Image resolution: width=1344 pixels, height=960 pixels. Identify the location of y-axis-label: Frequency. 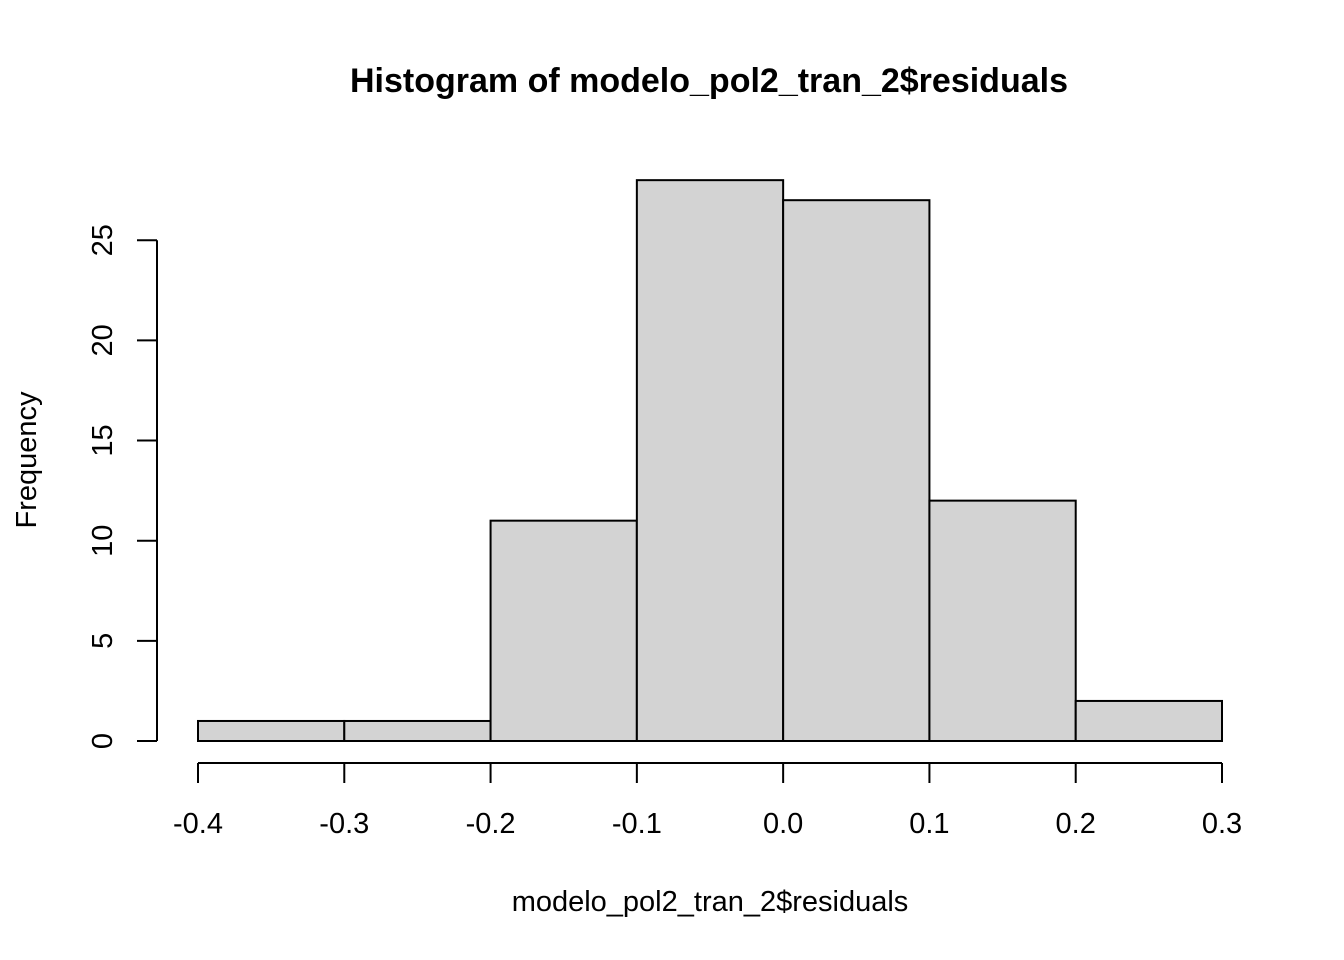
(27, 460).